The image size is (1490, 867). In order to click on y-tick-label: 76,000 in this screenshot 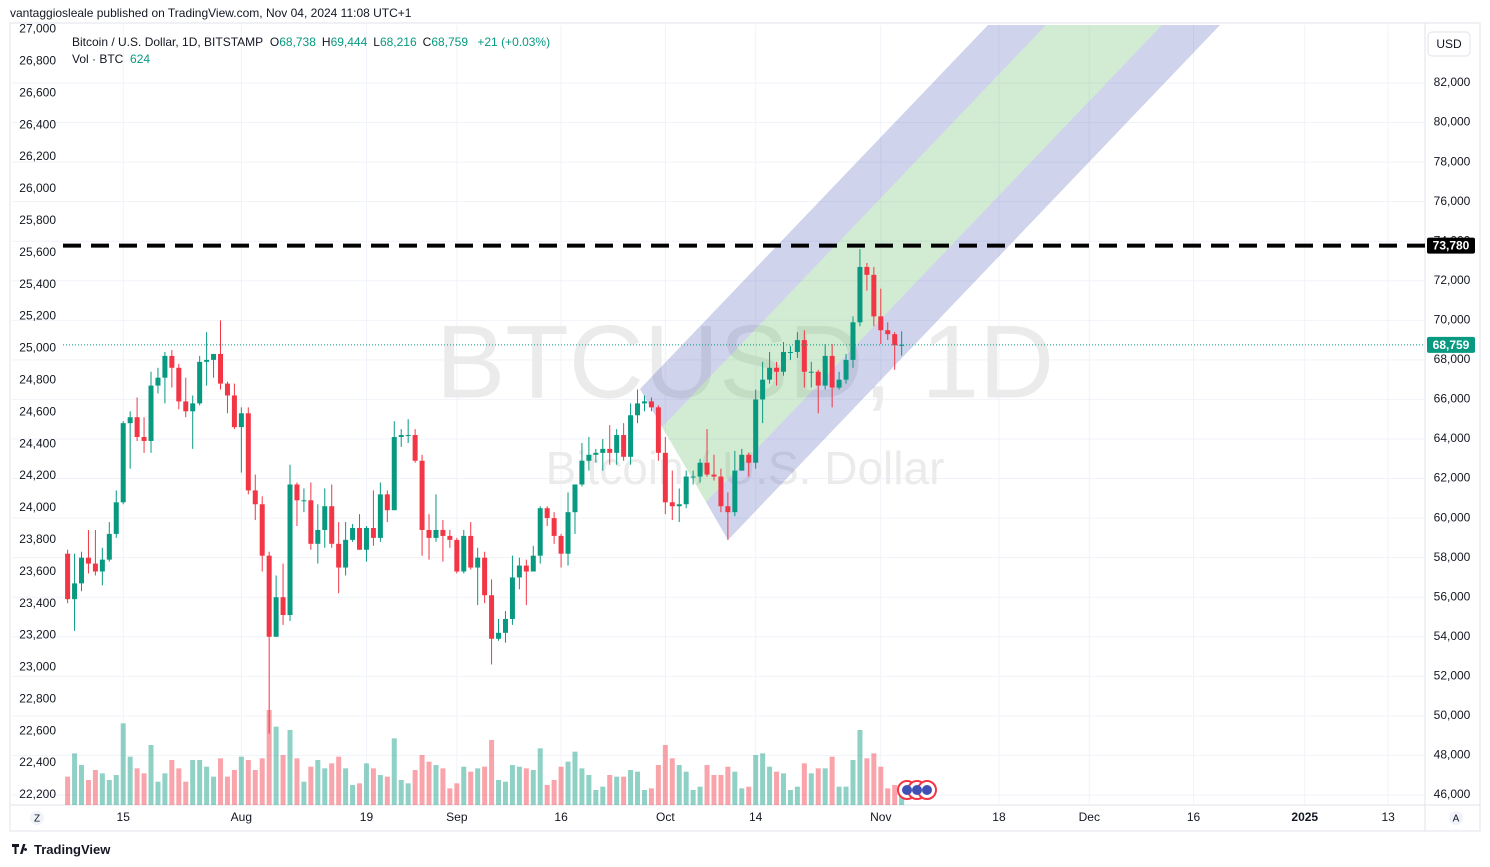, I will do `click(1452, 201)`.